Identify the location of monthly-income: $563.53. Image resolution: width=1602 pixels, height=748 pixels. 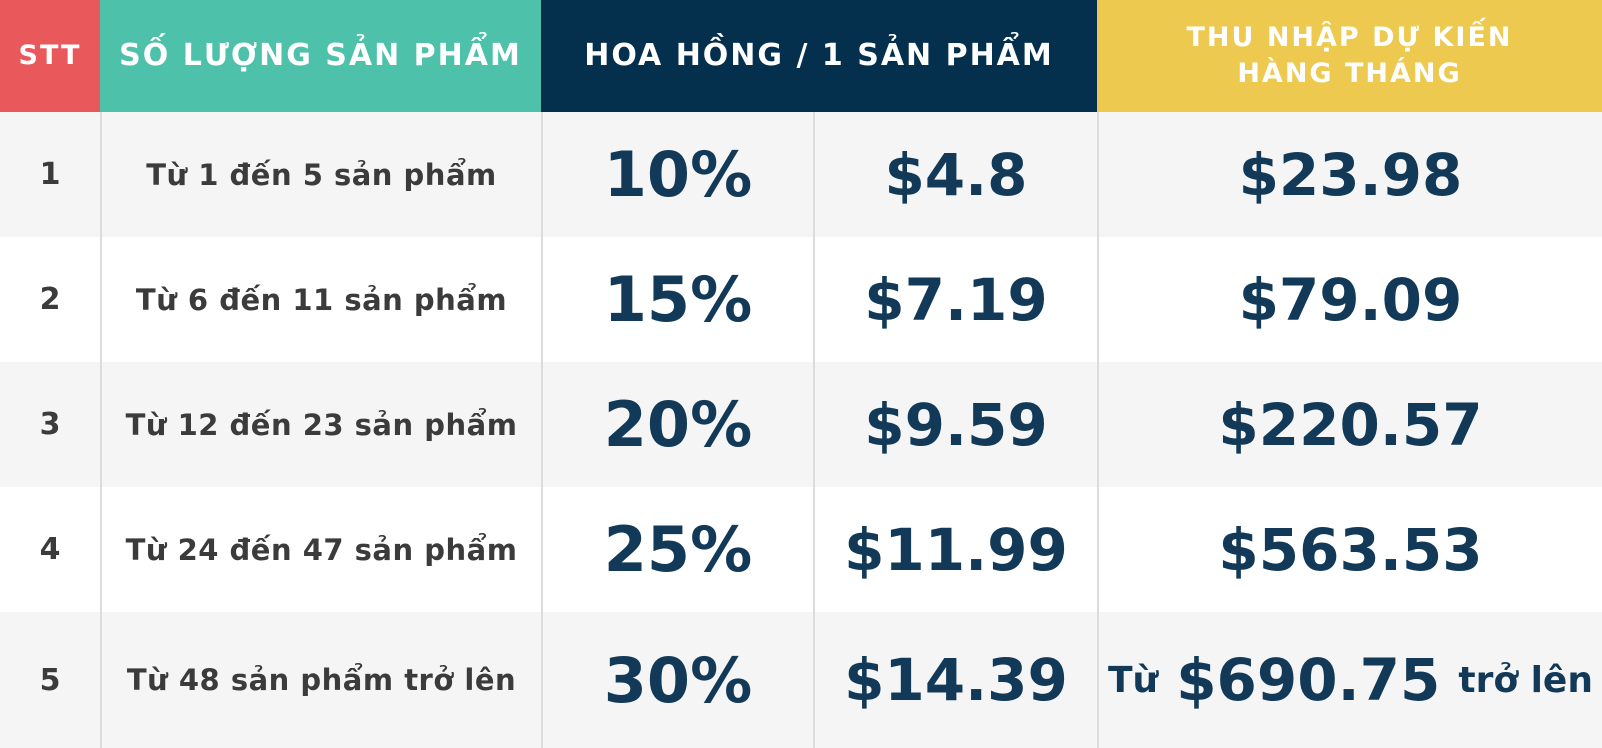
(1349, 549).